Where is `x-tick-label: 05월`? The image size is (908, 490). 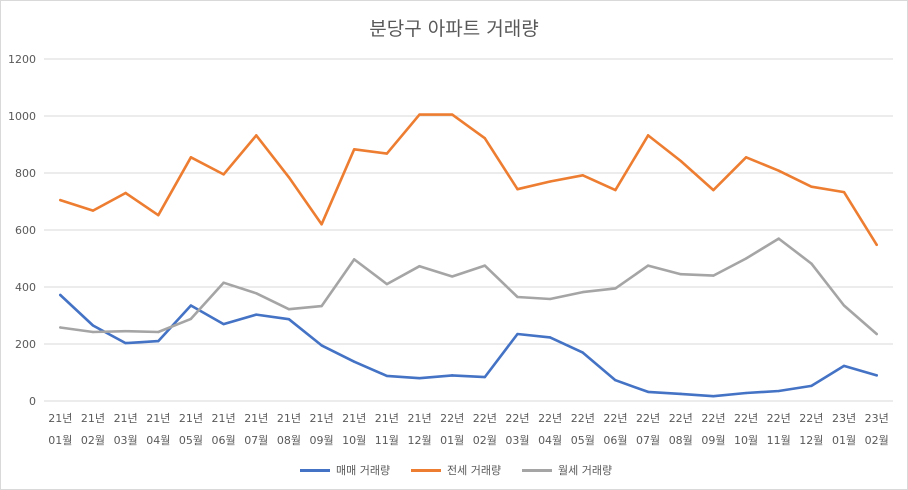
x-tick-label: 05월 is located at coordinates (191, 440).